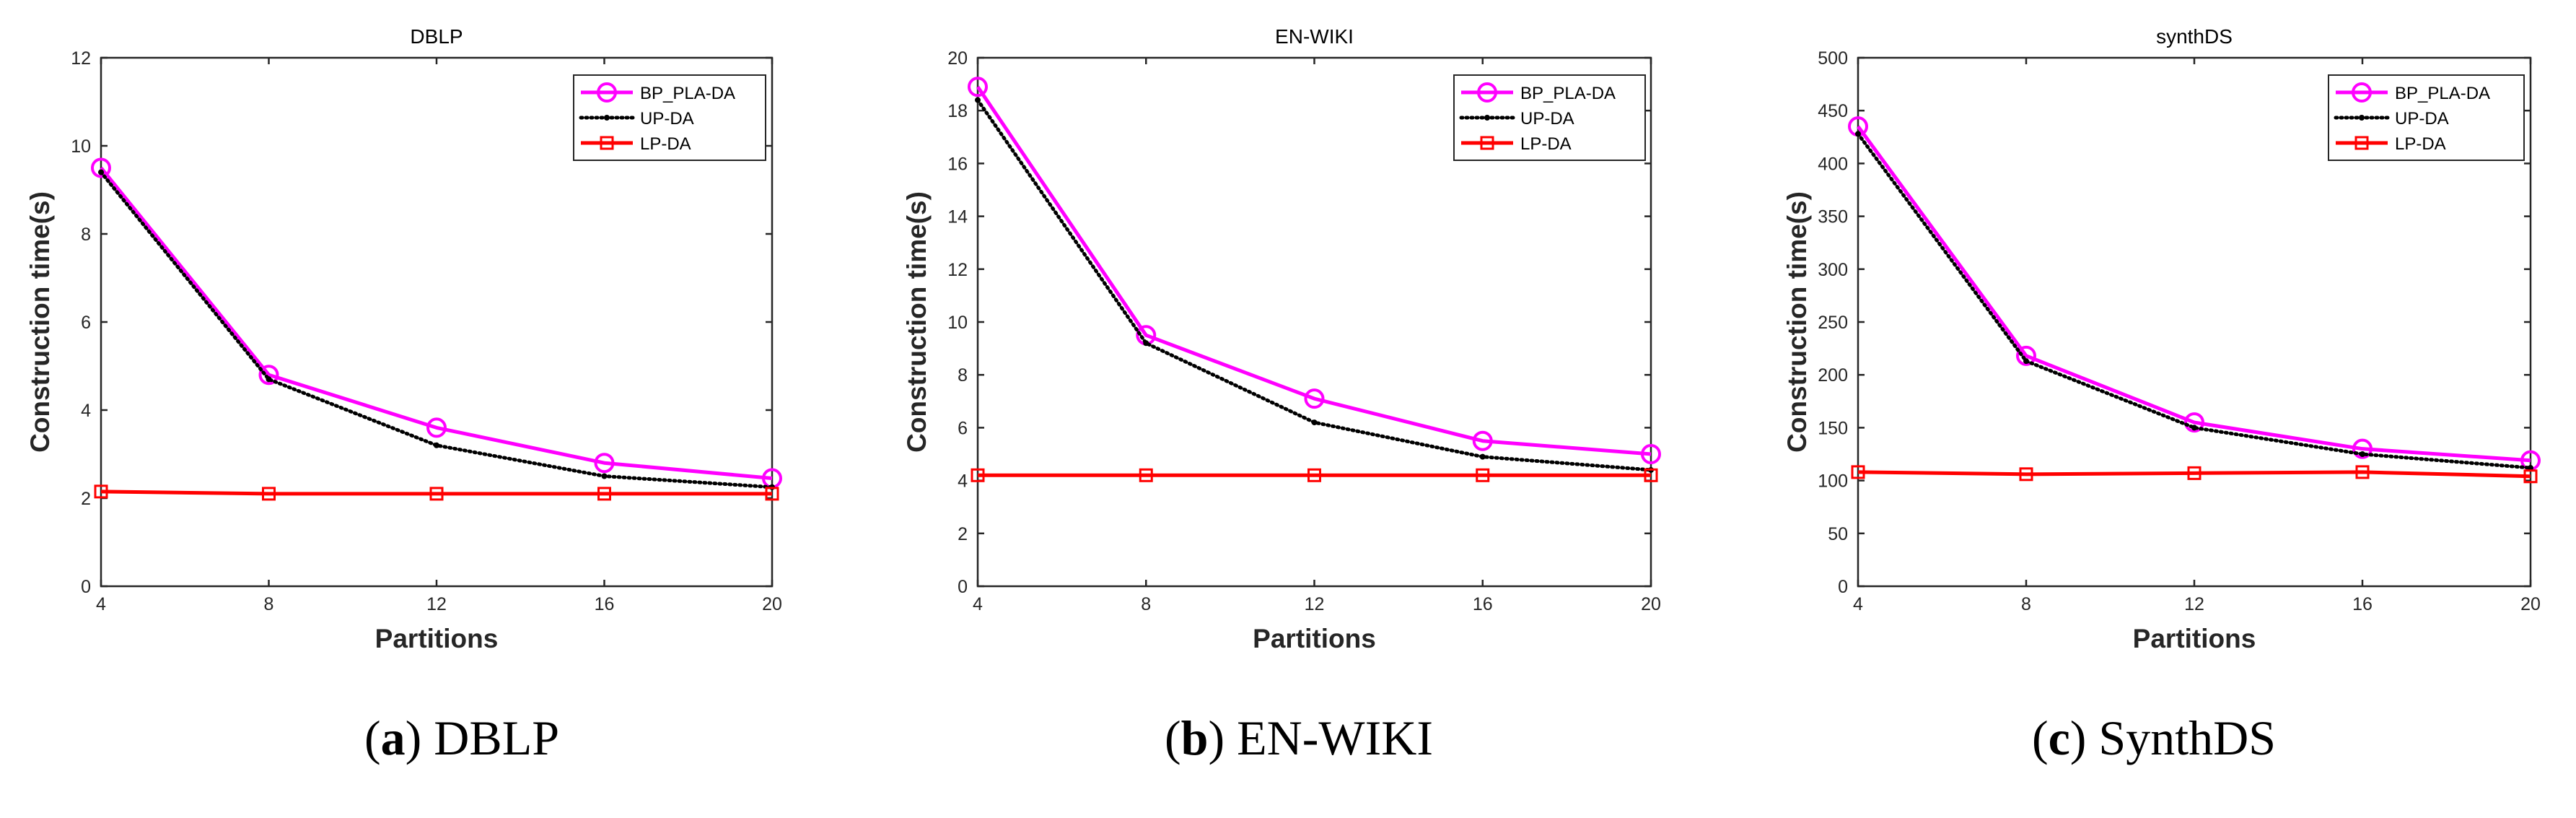  I want to click on y-tick-label: 16, so click(957, 164).